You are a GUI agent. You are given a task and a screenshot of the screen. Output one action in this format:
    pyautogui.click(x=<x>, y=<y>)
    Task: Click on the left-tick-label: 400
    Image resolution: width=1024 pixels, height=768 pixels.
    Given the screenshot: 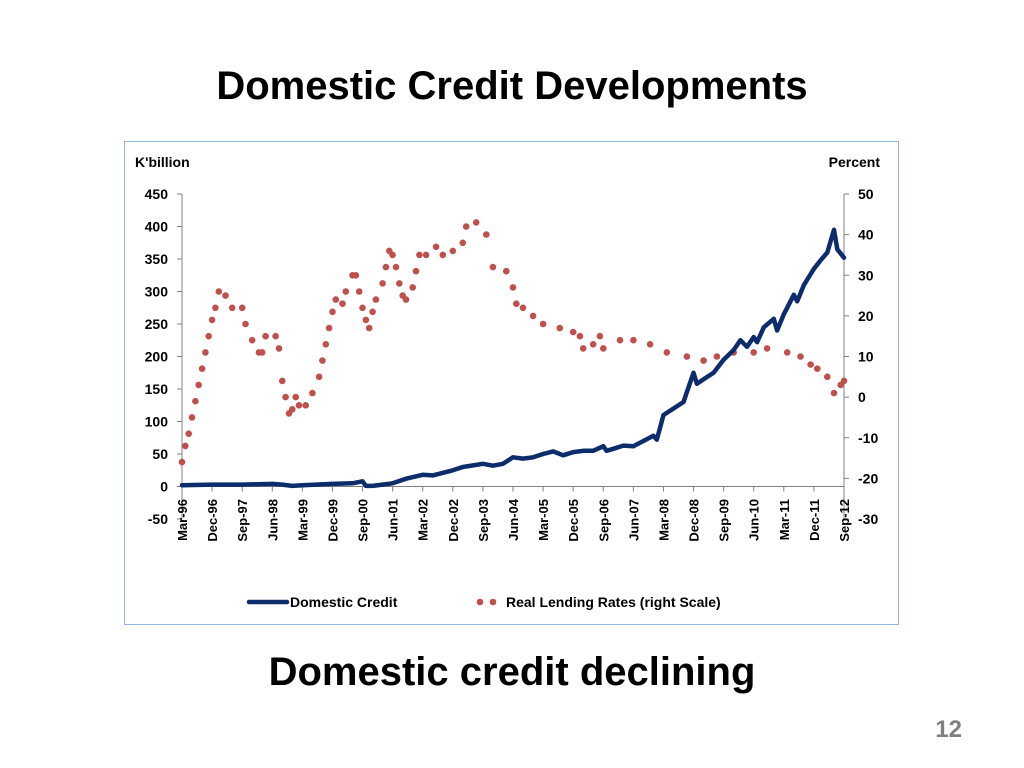 What is the action you would take?
    pyautogui.click(x=157, y=227)
    